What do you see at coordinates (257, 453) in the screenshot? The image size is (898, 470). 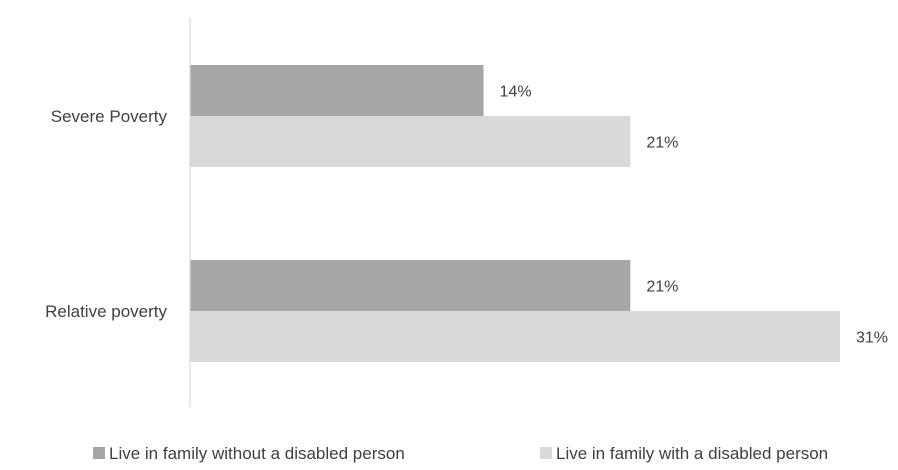 I see `legend-label: Live in family without a disabled person` at bounding box center [257, 453].